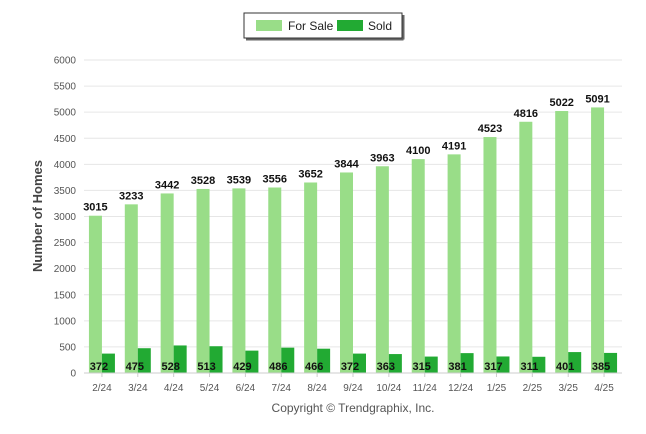 This screenshot has width=646, height=434. Describe the element at coordinates (135, 367) in the screenshot. I see `data-label-sold: 475` at that location.